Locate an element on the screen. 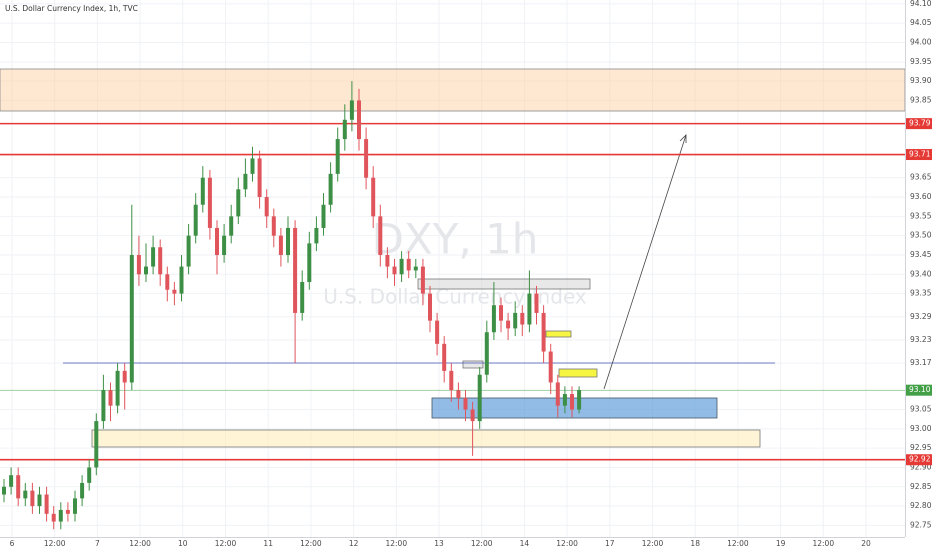  y-tick-label: 92.90 is located at coordinates (921, 466).